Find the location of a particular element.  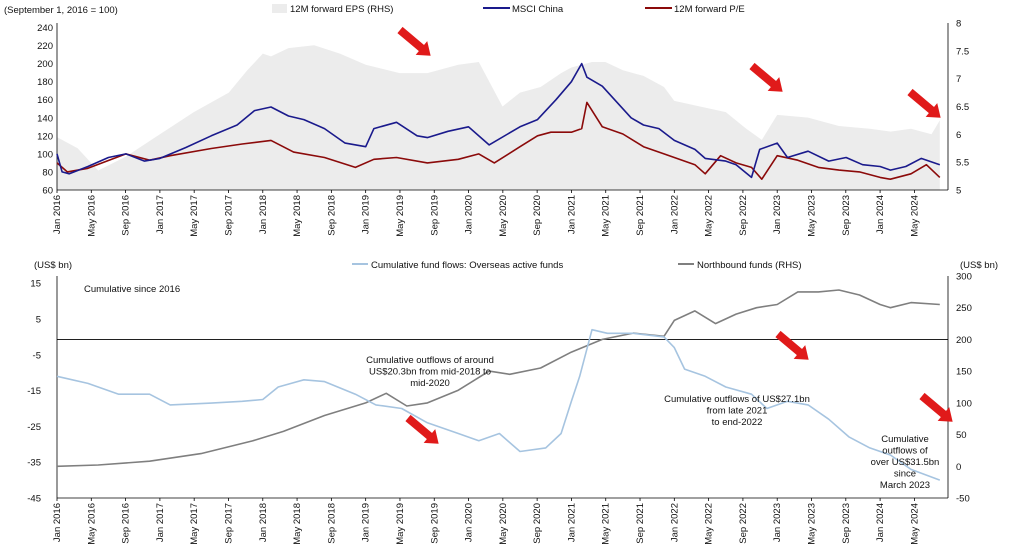

bottom-right-tick-label: 150 is located at coordinates (964, 372).